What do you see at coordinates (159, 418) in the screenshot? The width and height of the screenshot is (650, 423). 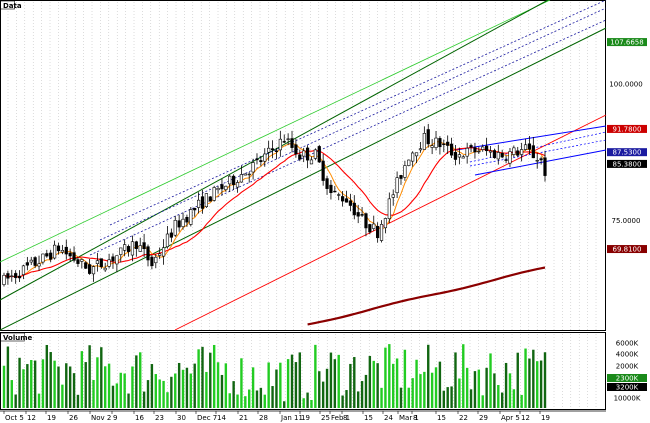 I see `time-tick-label: 23` at bounding box center [159, 418].